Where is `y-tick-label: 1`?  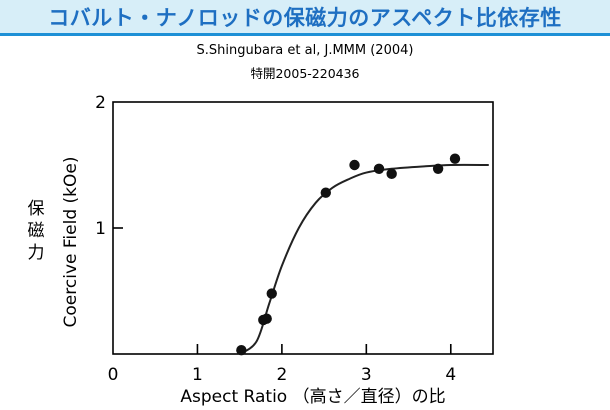 y-tick-label: 1 is located at coordinates (100, 229).